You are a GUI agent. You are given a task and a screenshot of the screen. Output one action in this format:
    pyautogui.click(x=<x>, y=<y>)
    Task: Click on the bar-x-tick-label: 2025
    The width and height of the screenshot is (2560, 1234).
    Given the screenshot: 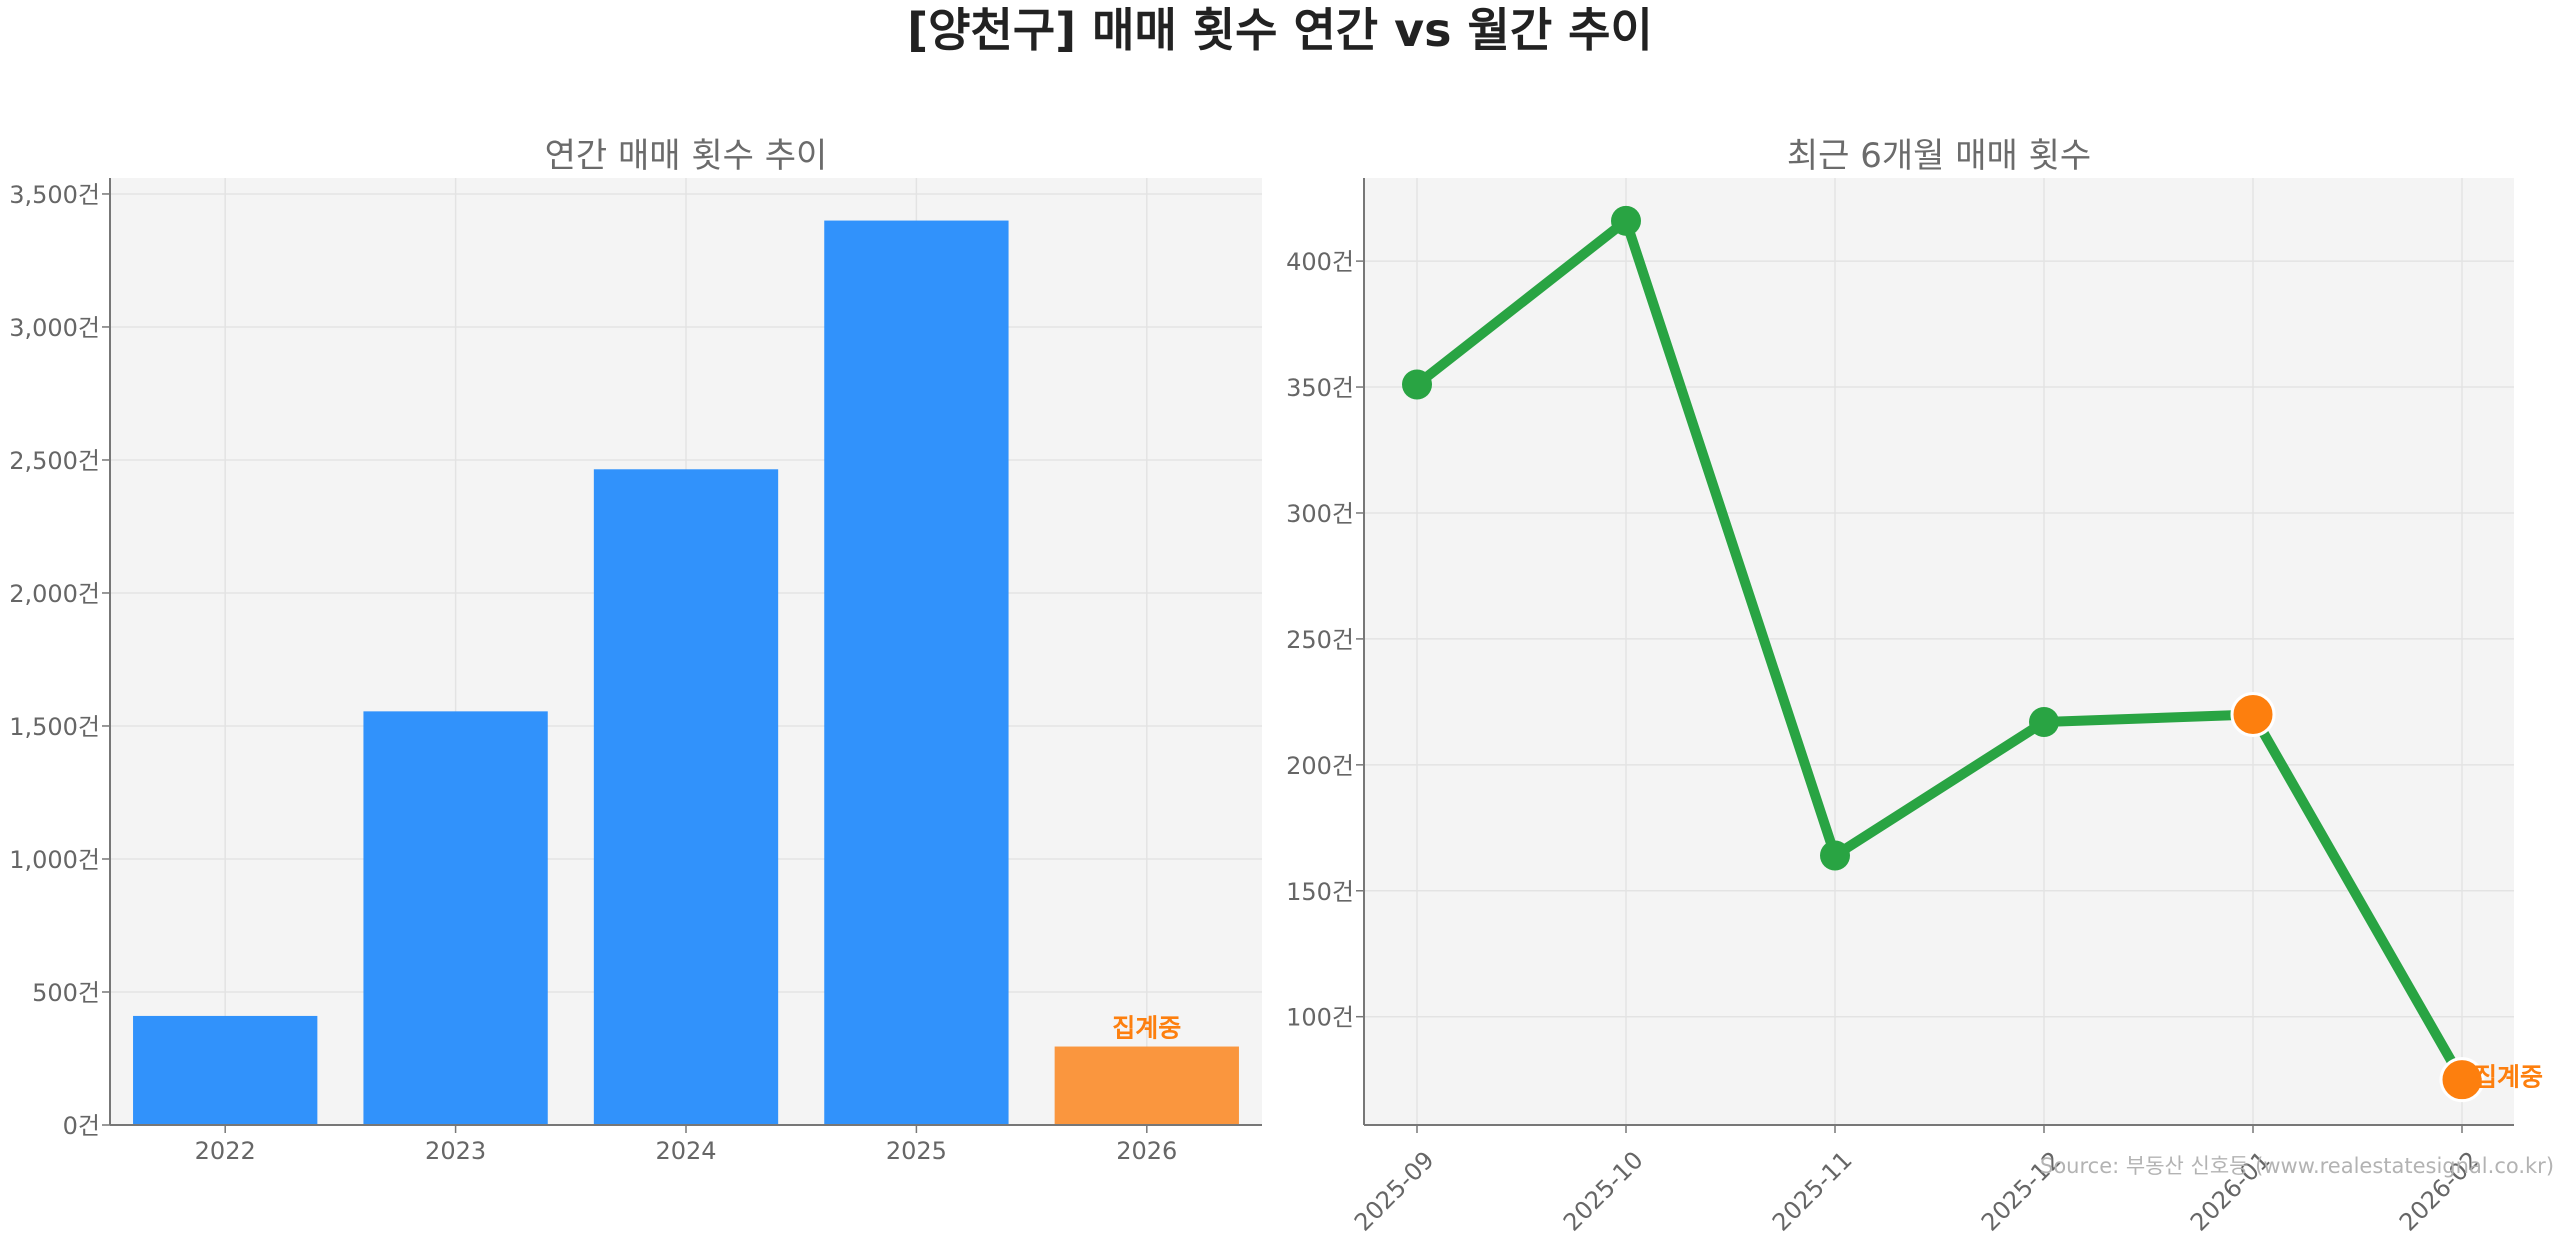 What is the action you would take?
    pyautogui.click(x=916, y=1151)
    